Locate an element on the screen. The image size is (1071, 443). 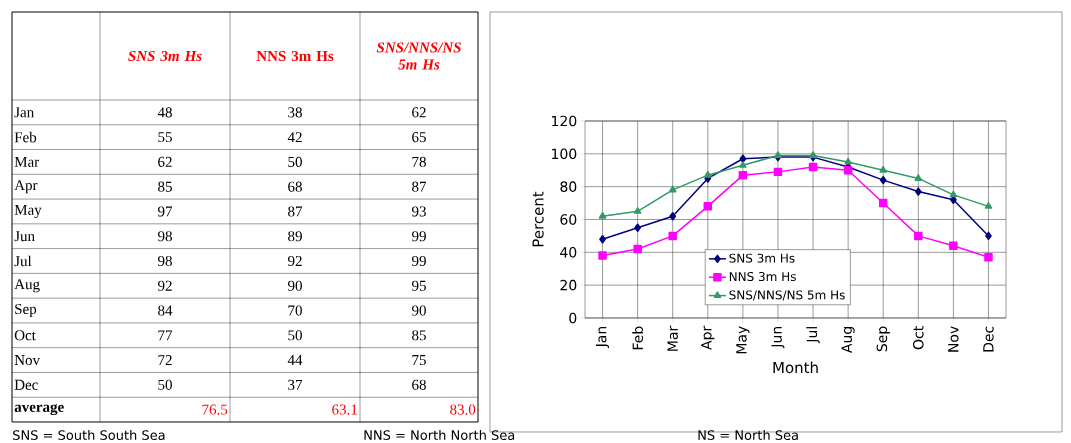
x-tick-label: Jul is located at coordinates (813, 335).